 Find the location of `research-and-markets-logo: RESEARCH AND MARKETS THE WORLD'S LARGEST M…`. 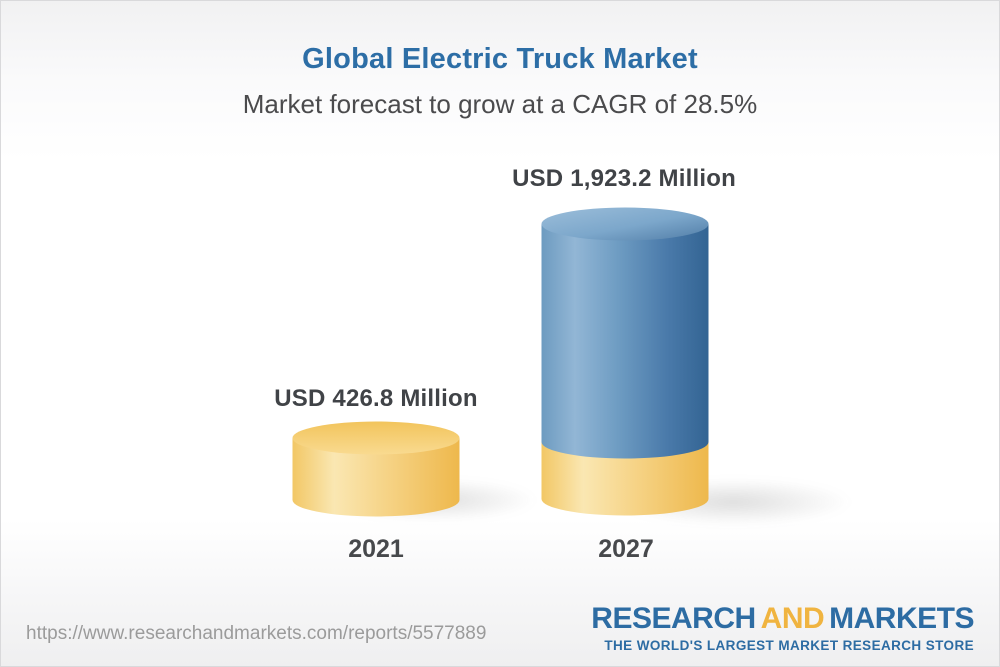

research-and-markets-logo: RESEARCH AND MARKETS THE WORLD'S LARGEST M… is located at coordinates (782, 629).